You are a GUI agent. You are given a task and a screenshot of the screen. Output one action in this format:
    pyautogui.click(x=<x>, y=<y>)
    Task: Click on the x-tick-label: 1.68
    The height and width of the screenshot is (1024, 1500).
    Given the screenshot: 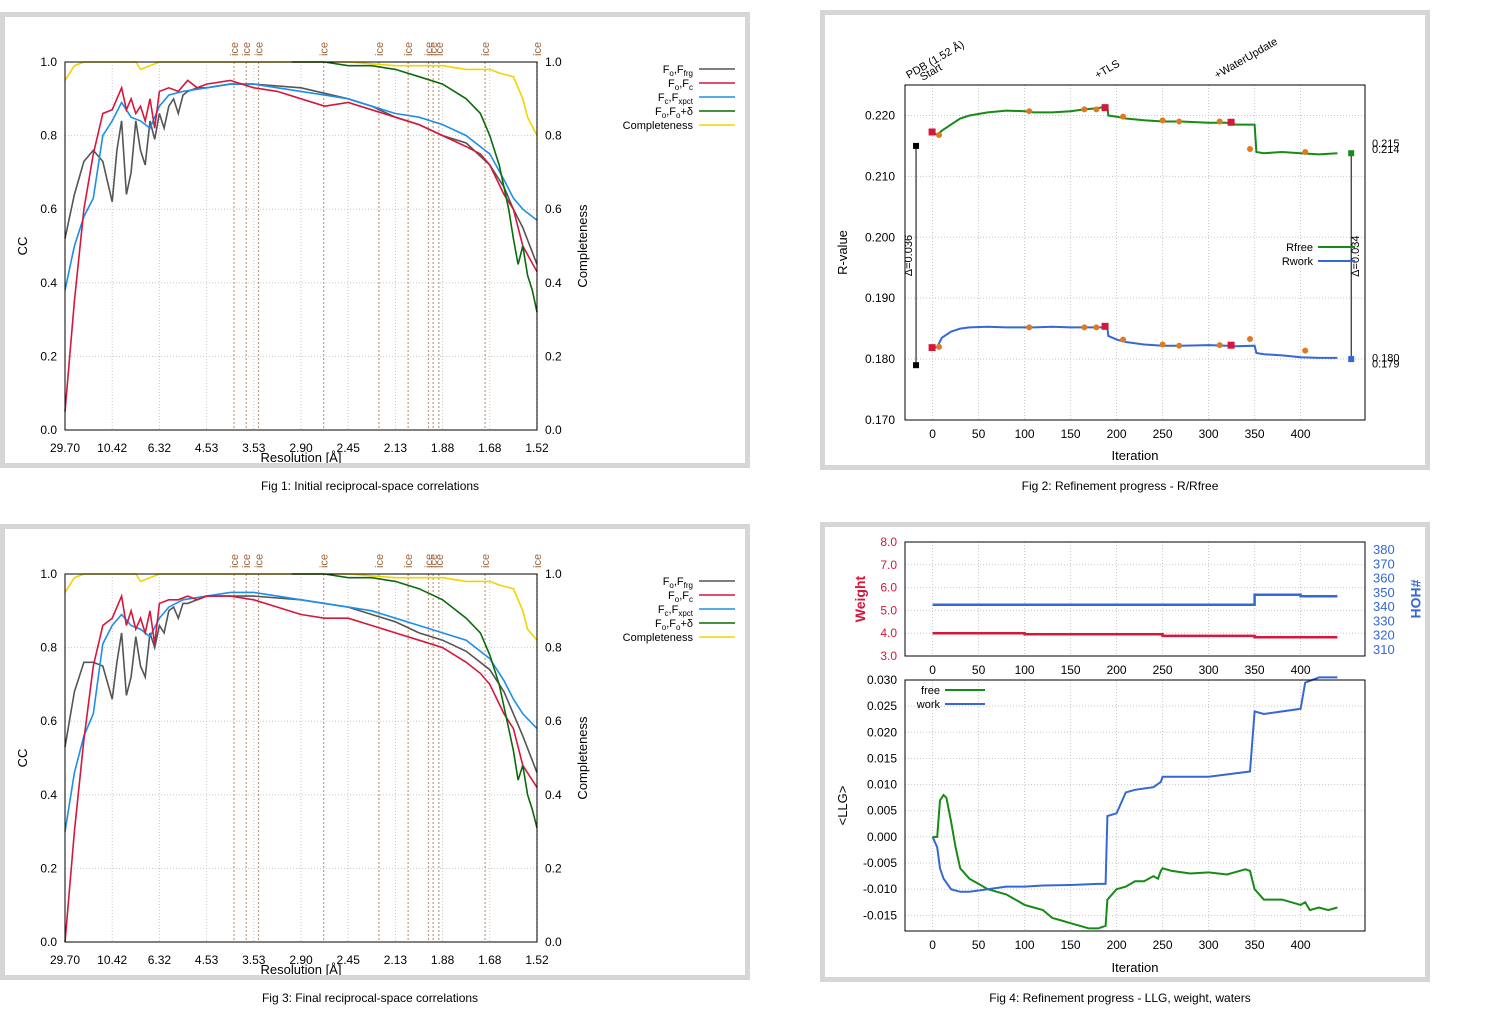 What is the action you would take?
    pyautogui.click(x=490, y=960)
    